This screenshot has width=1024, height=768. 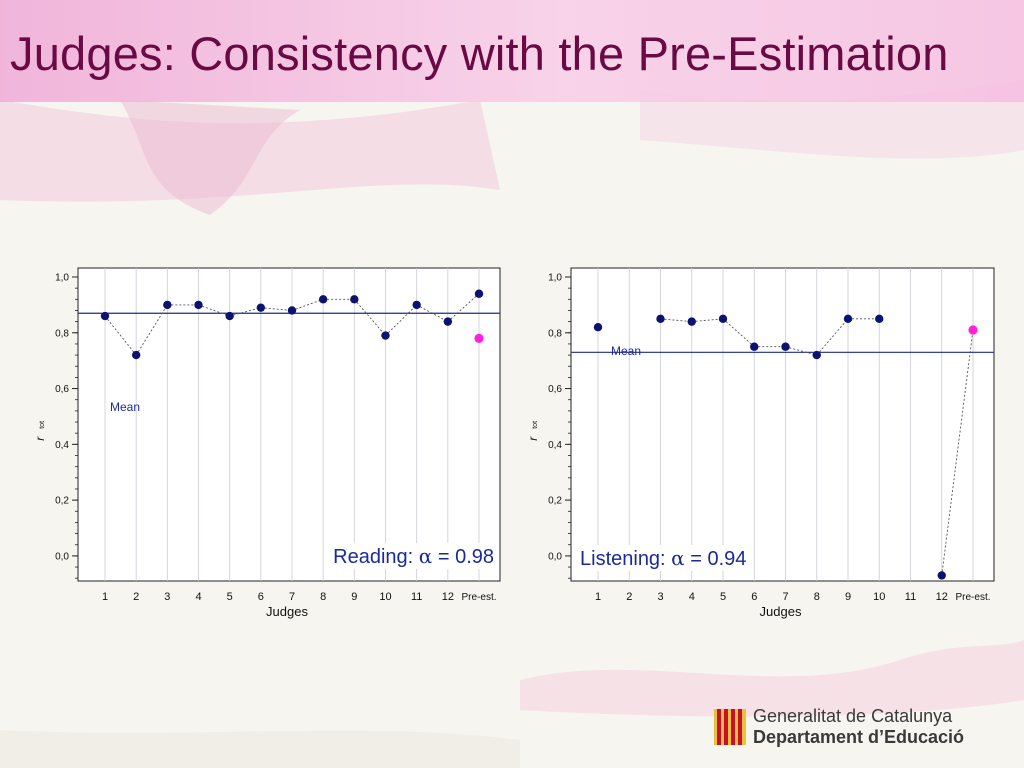 I want to click on x-tick-label: 3, so click(x=660, y=597).